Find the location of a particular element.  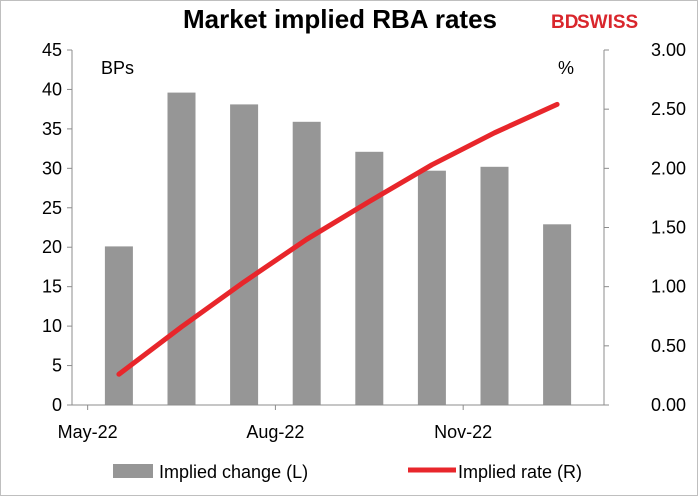

left-axis-unit: BPs is located at coordinates (117, 68).